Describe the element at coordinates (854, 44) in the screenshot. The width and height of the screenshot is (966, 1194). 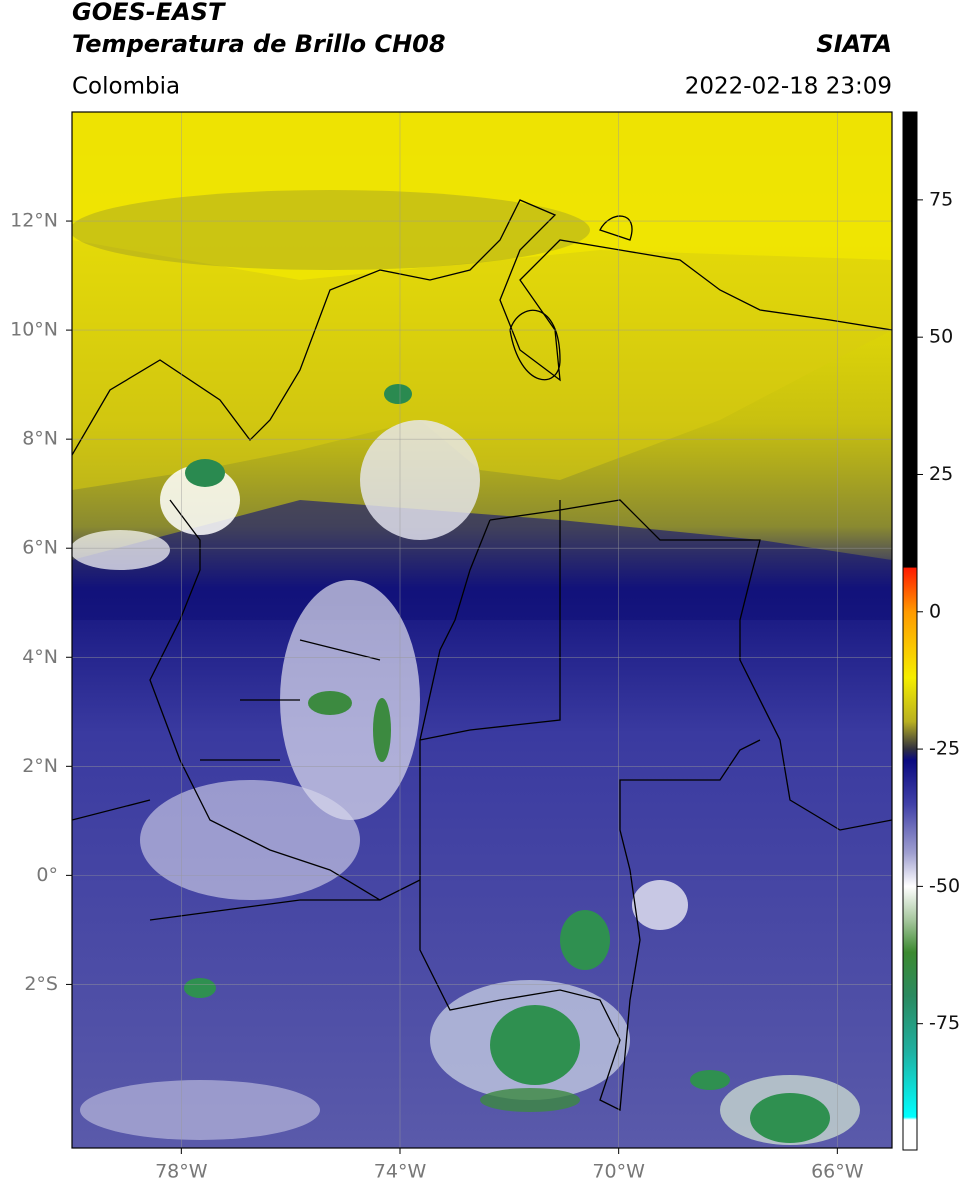
I see `source: SIATA` at that location.